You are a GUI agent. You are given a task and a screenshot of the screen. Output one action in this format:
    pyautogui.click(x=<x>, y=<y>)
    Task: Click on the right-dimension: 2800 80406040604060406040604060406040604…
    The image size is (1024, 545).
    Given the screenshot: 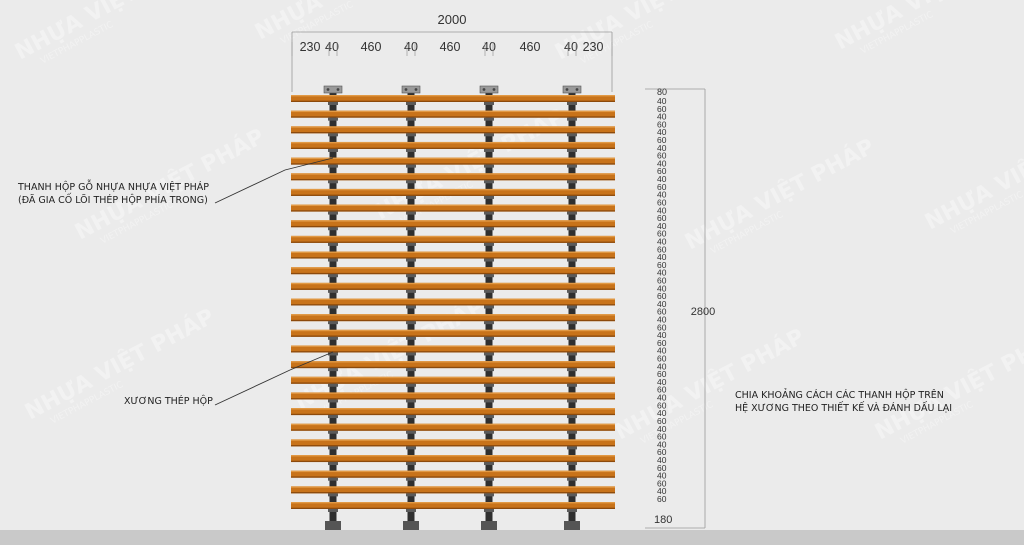 What is the action you would take?
    pyautogui.click(x=680, y=308)
    